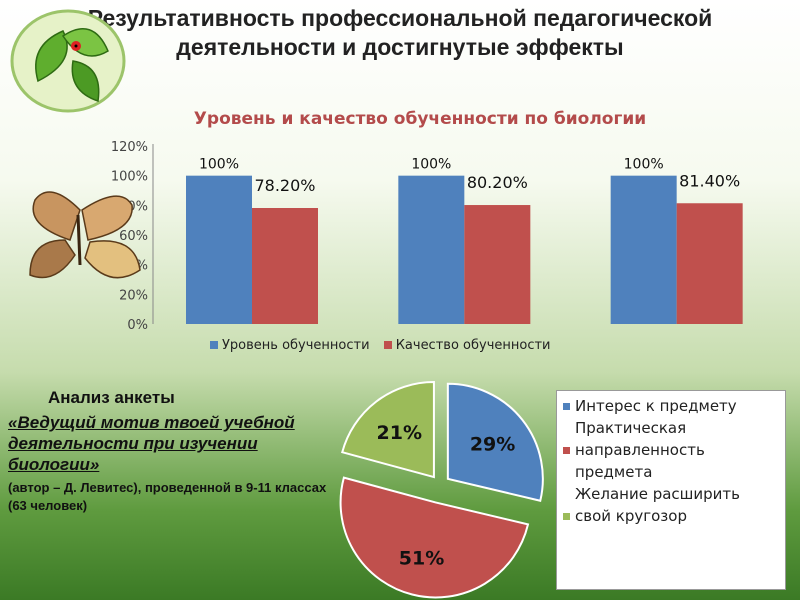 The image size is (800, 600). What do you see at coordinates (400, 47) in the screenshot?
I see `slide-title-line2: деятельности и достигнутые эффекты` at bounding box center [400, 47].